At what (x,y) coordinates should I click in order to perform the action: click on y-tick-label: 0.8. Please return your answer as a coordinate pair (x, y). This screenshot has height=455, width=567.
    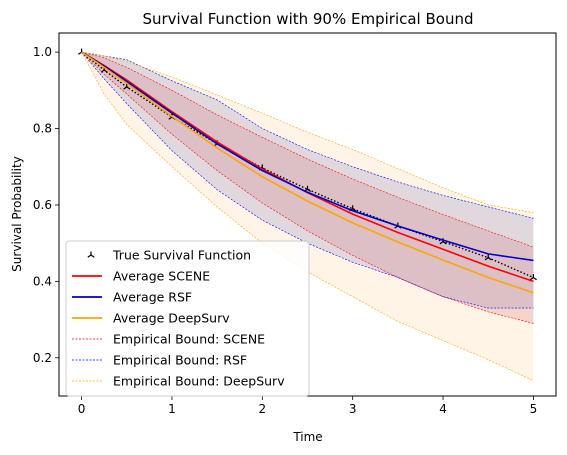
    Looking at the image, I should click on (42, 129).